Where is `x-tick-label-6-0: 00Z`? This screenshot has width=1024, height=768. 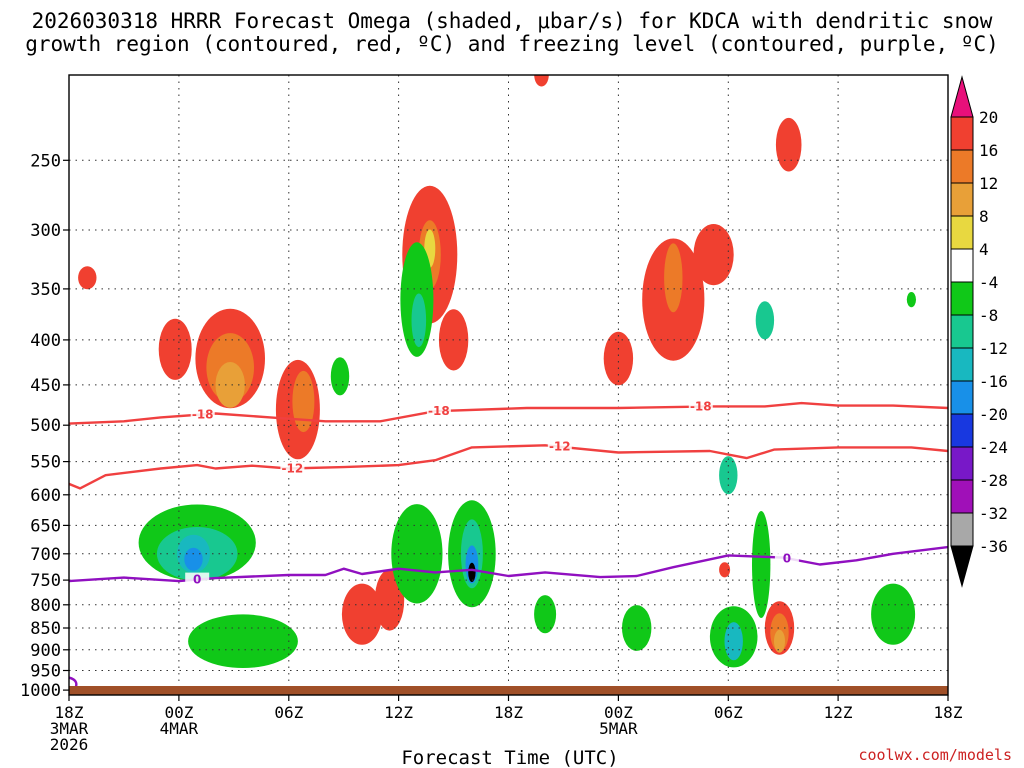
x-tick-label-6-0: 00Z is located at coordinates (178, 712).